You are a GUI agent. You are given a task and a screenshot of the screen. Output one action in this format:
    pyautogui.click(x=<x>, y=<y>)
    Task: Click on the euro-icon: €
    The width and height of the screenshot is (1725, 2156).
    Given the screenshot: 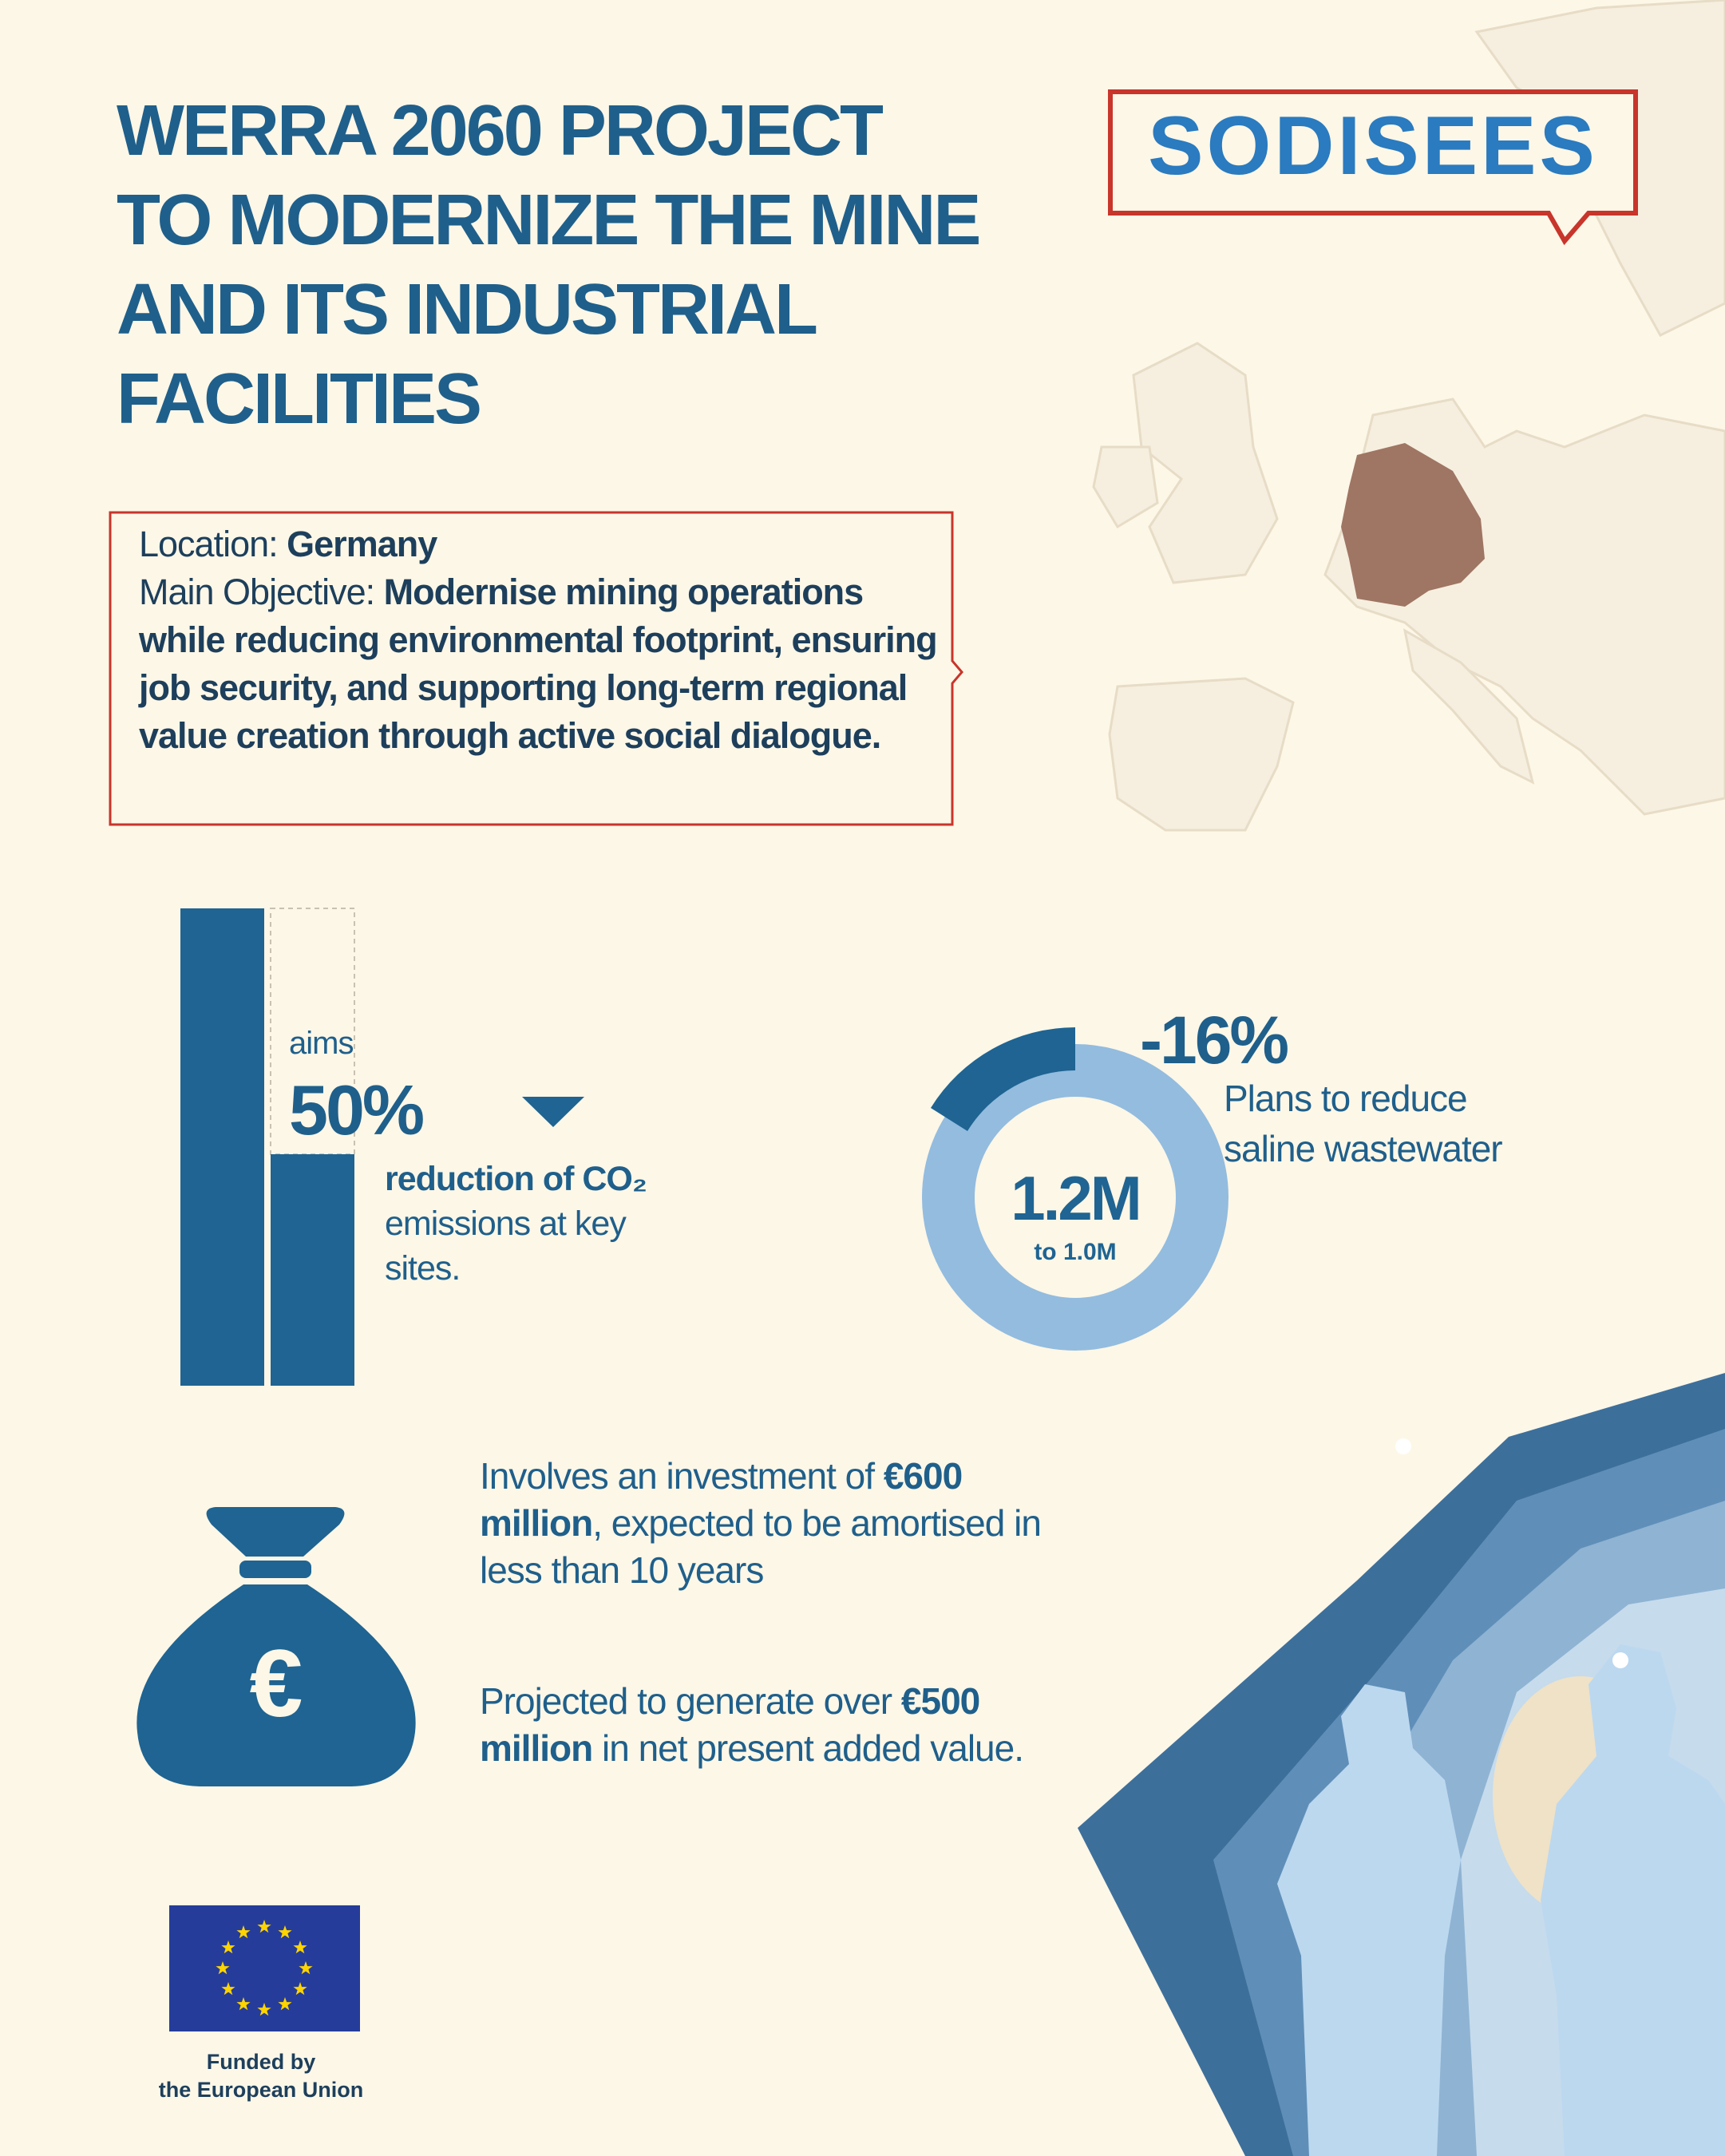 What is the action you would take?
    pyautogui.click(x=276, y=1683)
    